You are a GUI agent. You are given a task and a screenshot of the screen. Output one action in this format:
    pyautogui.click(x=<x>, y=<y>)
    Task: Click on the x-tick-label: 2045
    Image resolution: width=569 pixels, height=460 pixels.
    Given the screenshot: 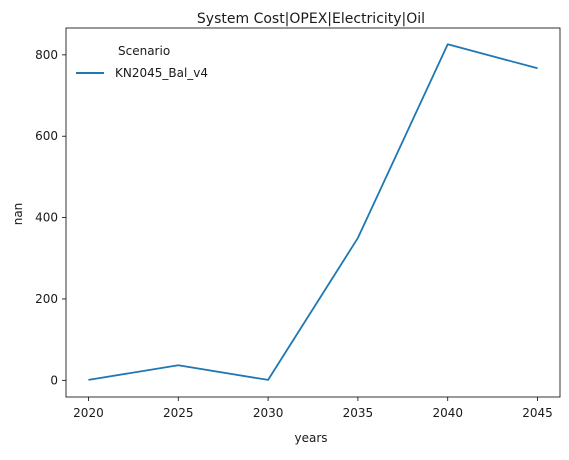 What is the action you would take?
    pyautogui.click(x=537, y=413)
    